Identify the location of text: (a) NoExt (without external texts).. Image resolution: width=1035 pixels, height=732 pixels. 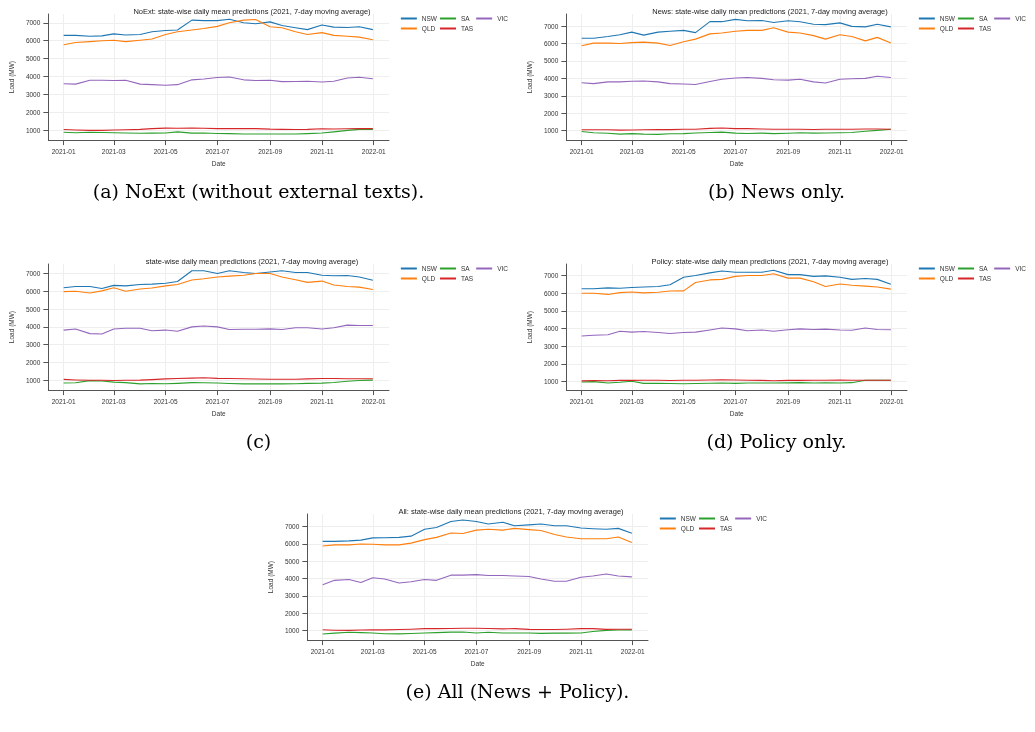
(258, 191).